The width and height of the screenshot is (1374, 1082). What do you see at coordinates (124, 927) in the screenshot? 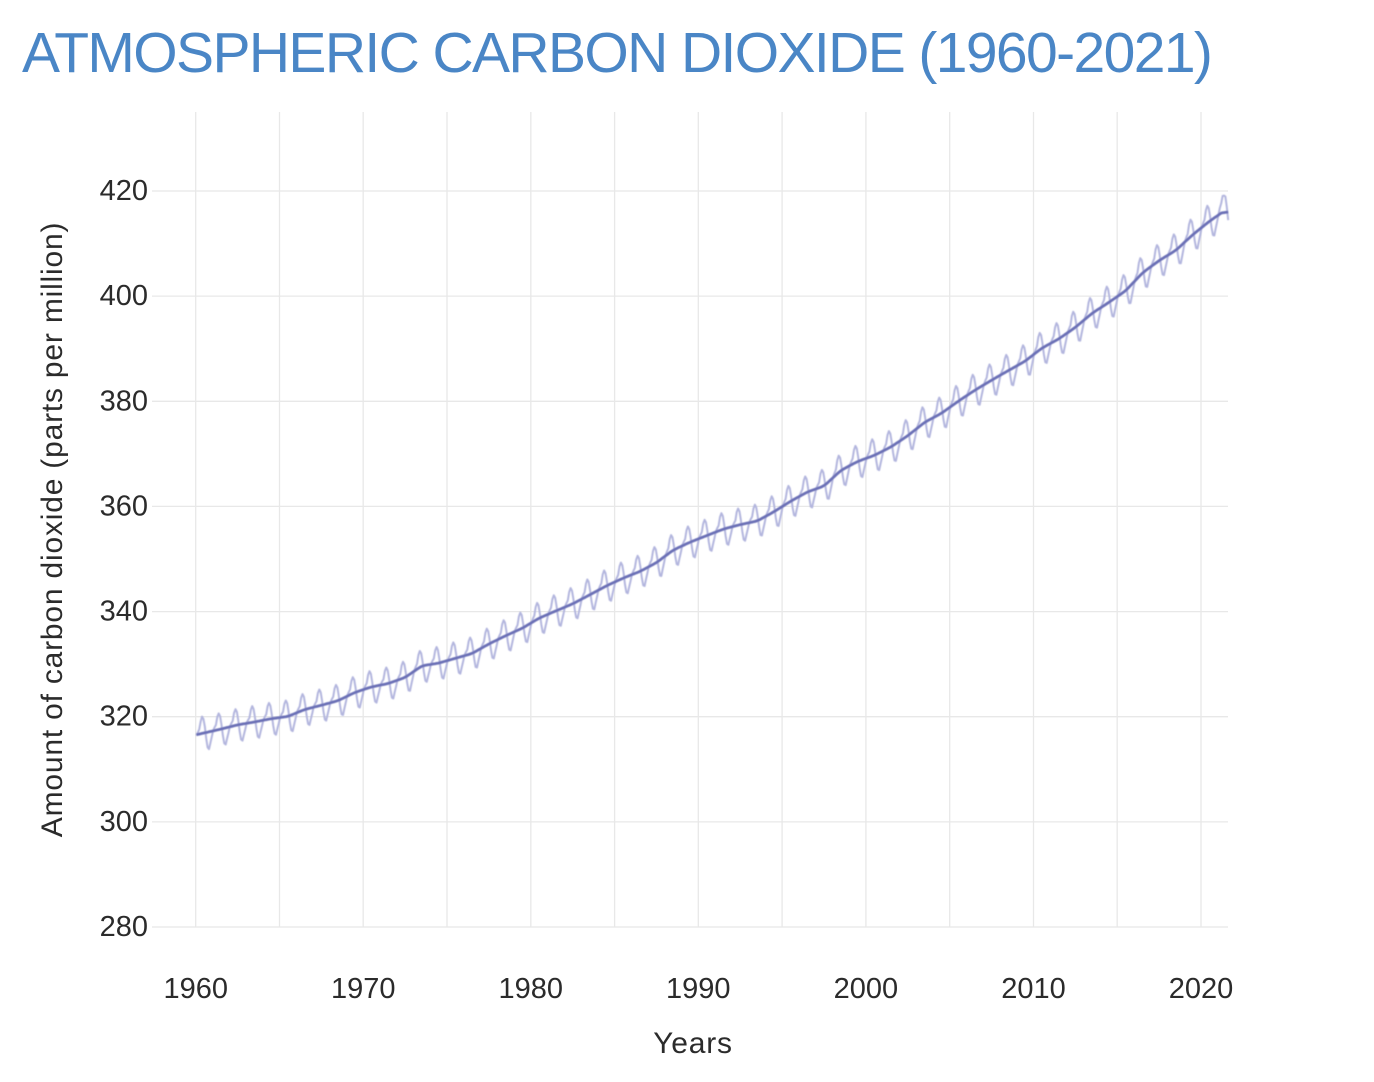
I see `svg-text: 280` at bounding box center [124, 927].